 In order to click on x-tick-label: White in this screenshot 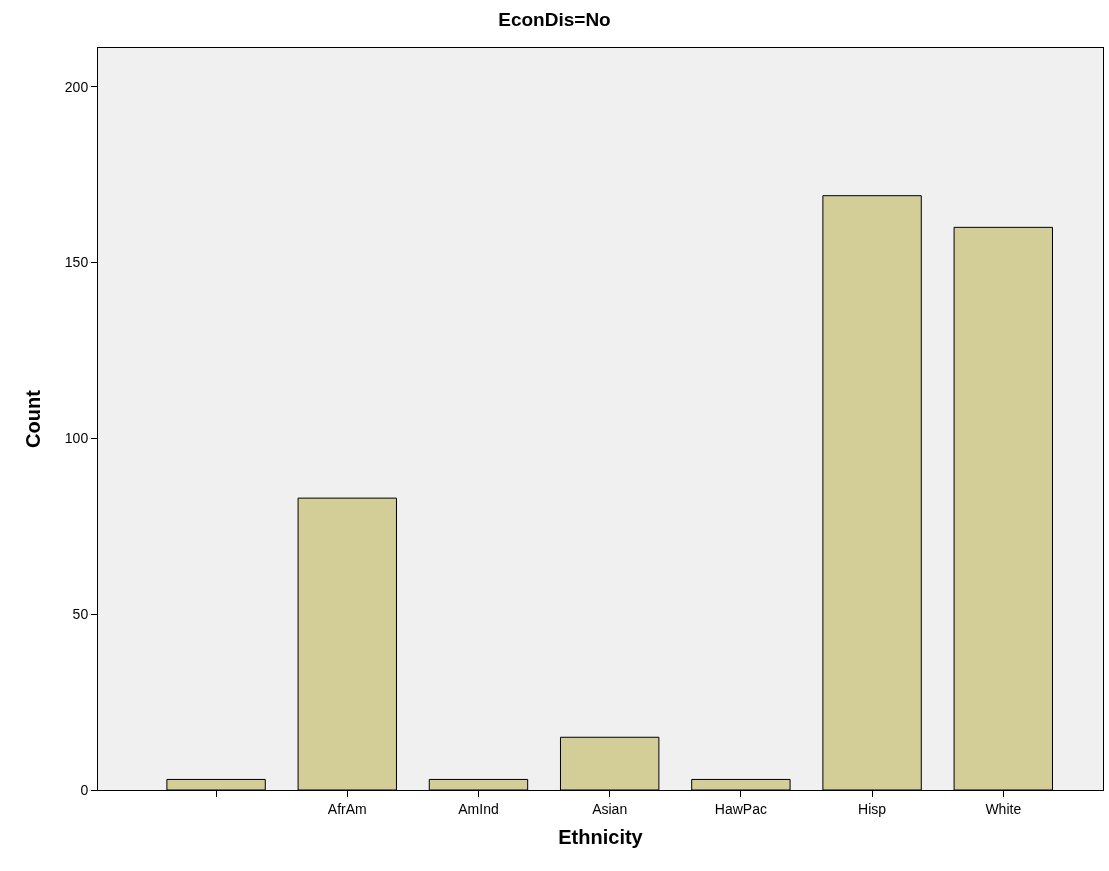, I will do `click(1003, 808)`.